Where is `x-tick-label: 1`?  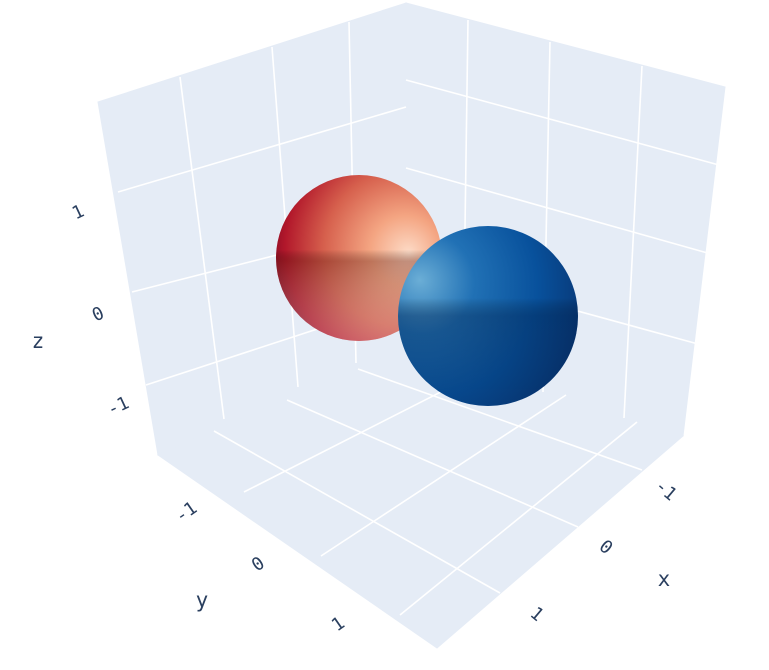
x-tick-label: 1 is located at coordinates (537, 614).